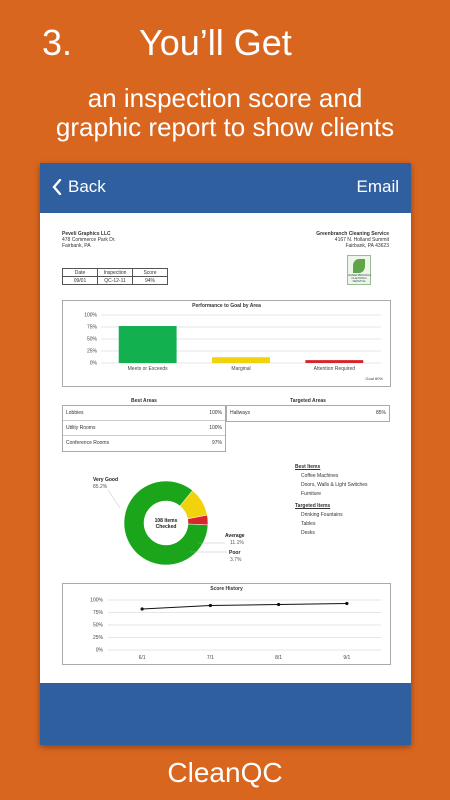 This screenshot has width=450, height=800. What do you see at coordinates (225, 772) in the screenshot?
I see `app-name: CleanQC` at bounding box center [225, 772].